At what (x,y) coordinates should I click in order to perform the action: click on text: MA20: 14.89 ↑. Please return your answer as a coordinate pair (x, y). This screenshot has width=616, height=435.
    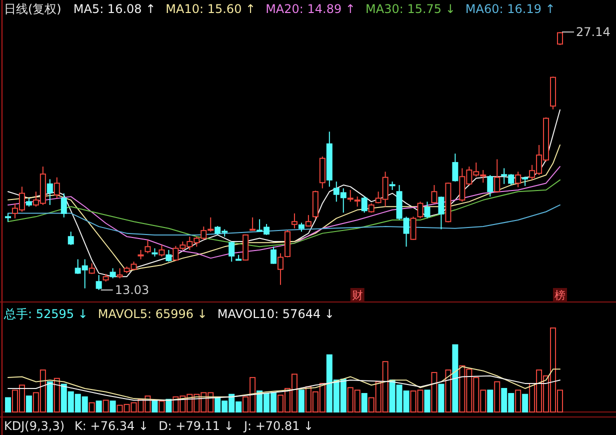
    Looking at the image, I should click on (311, 9).